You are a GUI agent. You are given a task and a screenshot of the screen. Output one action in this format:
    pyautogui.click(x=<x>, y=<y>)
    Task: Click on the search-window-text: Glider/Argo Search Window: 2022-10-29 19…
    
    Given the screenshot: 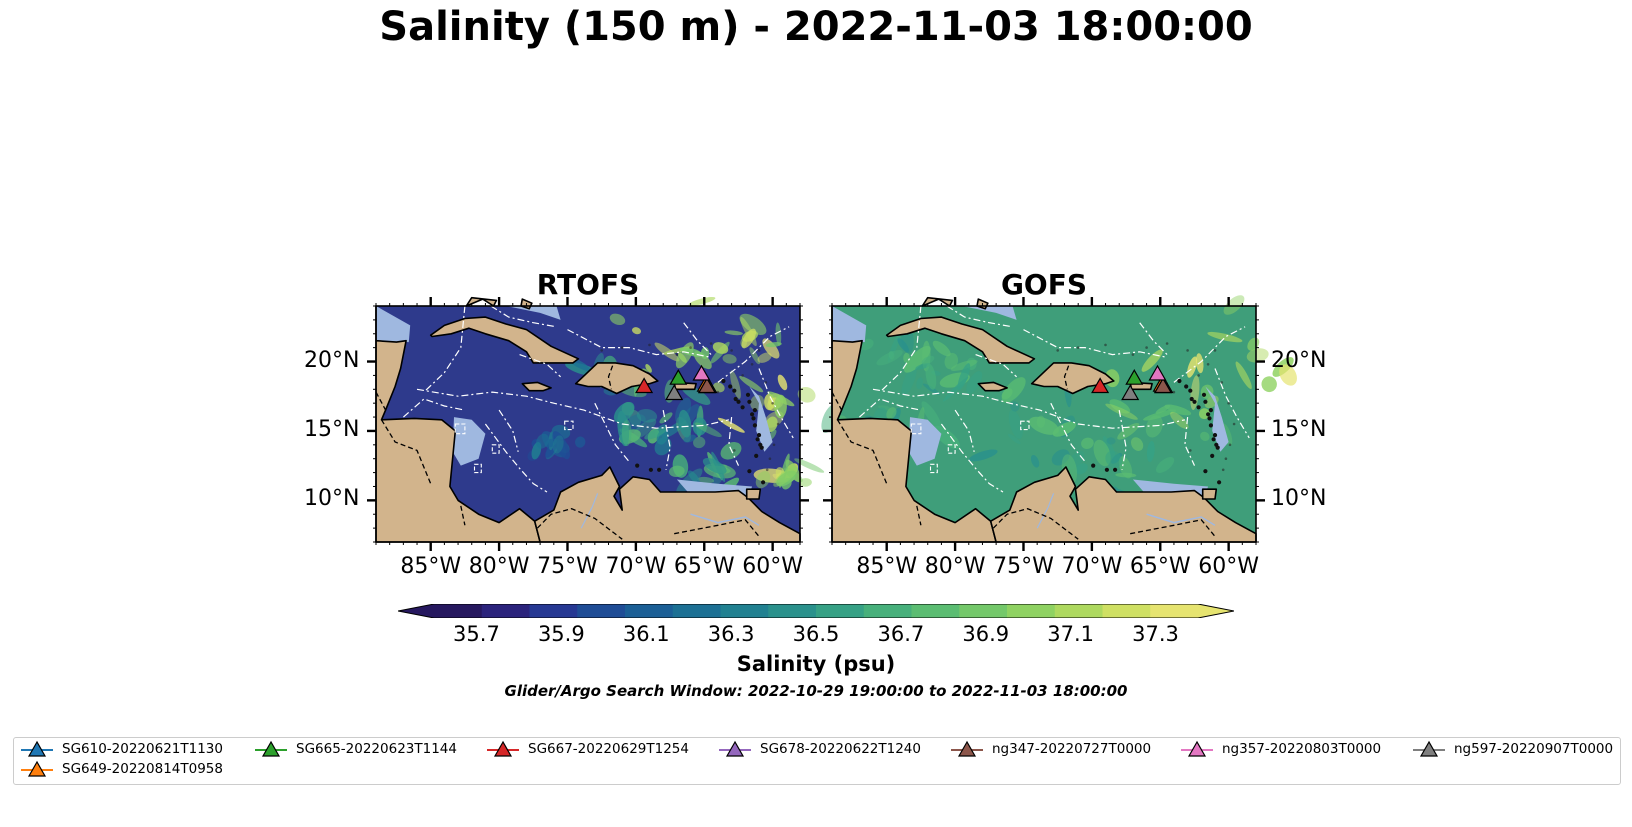 What is the action you would take?
    pyautogui.click(x=816, y=691)
    